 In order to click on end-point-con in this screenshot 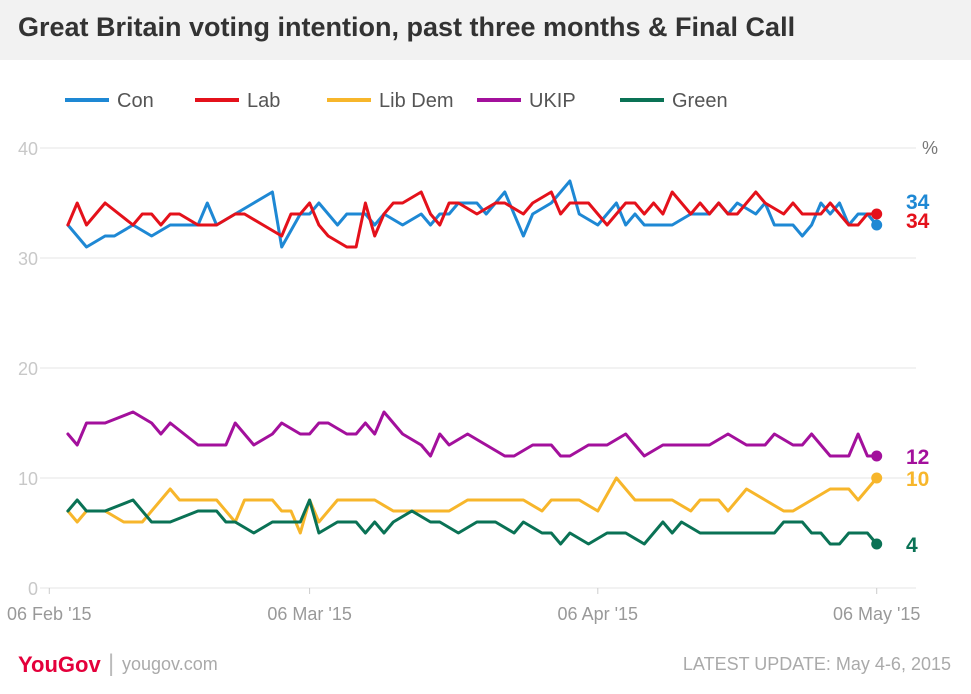, I will do `click(877, 225)`.